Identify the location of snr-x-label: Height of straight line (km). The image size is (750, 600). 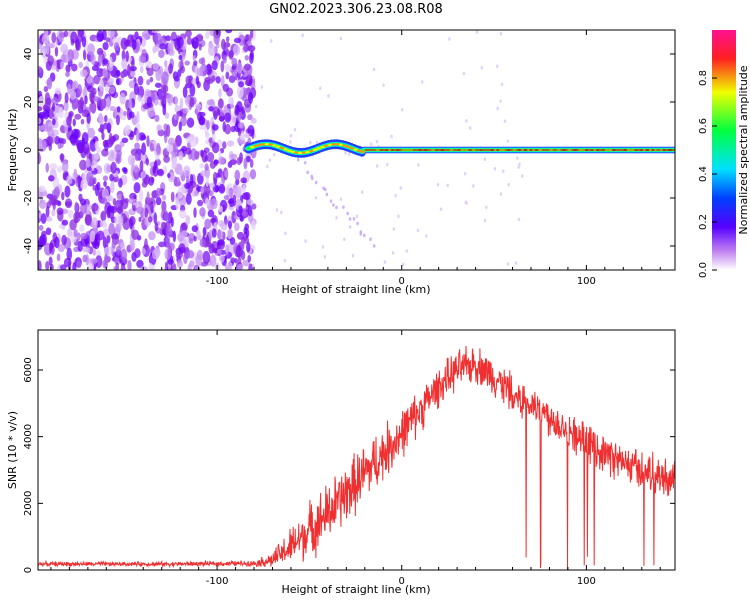
(355, 589).